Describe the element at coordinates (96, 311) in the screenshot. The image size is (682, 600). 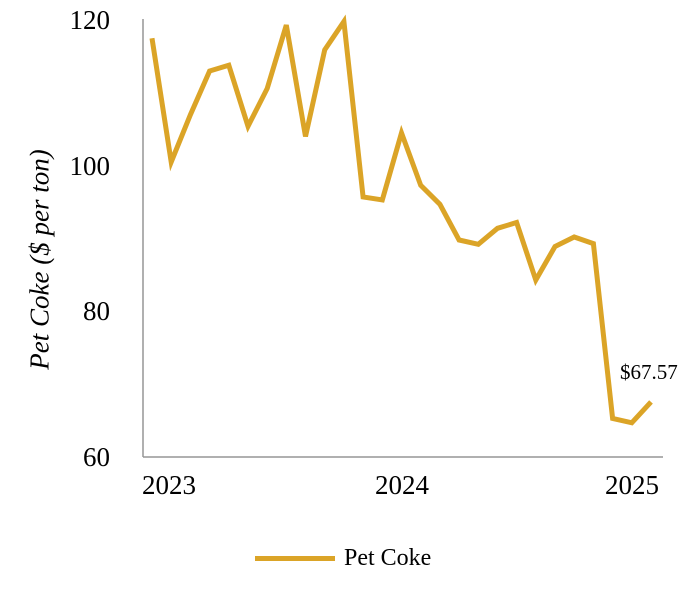
I see `y-tick-label-80: 80` at that location.